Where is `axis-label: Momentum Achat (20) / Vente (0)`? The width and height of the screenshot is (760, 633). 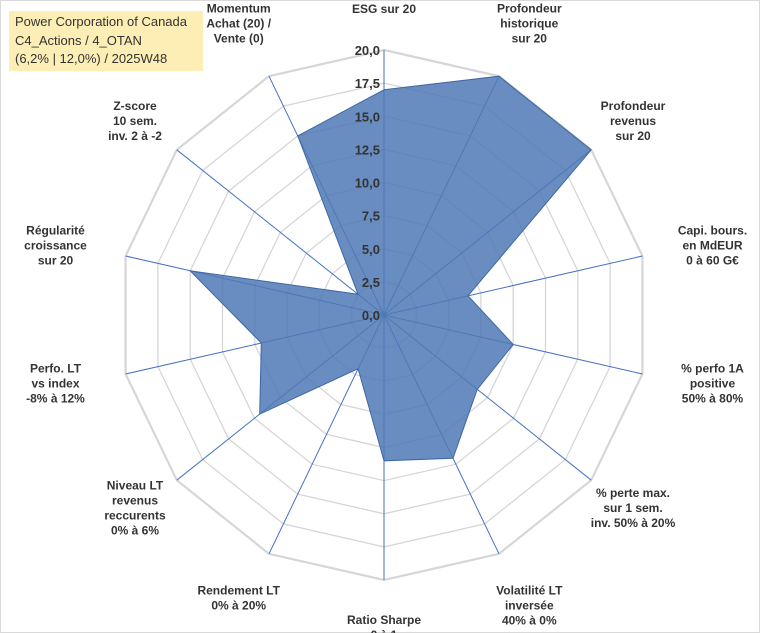
axis-label: Momentum Achat (20) / Vente (0) is located at coordinates (238, 24).